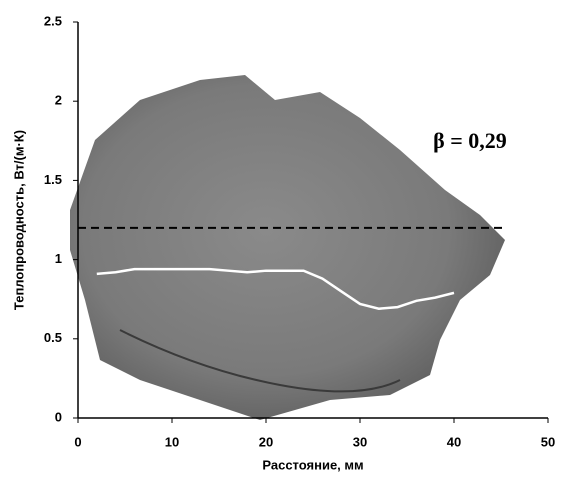 The image size is (569, 482). What do you see at coordinates (312, 464) in the screenshot?
I see `x-axis-label: Расстояние, мм` at bounding box center [312, 464].